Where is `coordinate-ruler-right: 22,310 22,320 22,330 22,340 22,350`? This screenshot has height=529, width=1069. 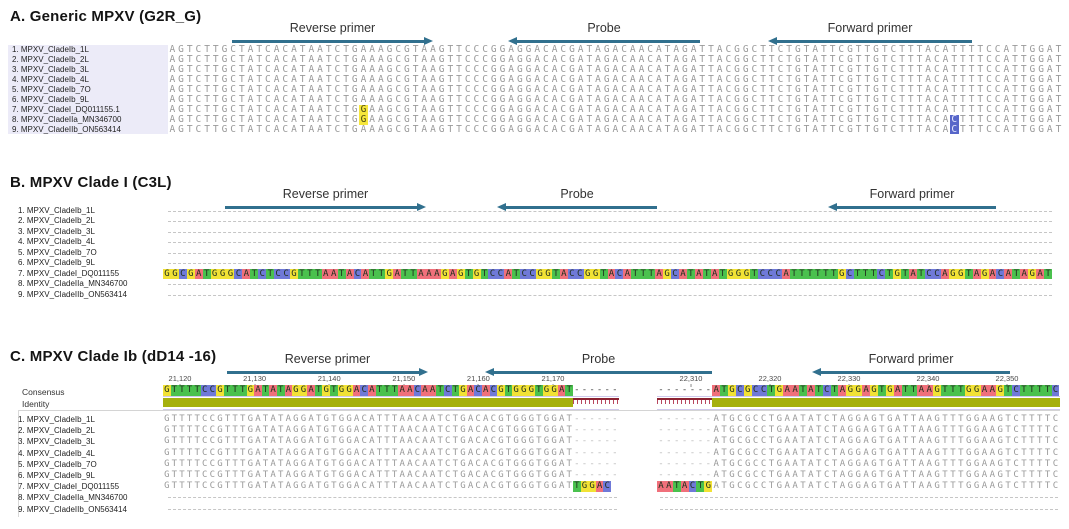 coordinate-ruler-right: 22,310 22,320 22,330 22,340 22,350 is located at coordinates (858, 379).